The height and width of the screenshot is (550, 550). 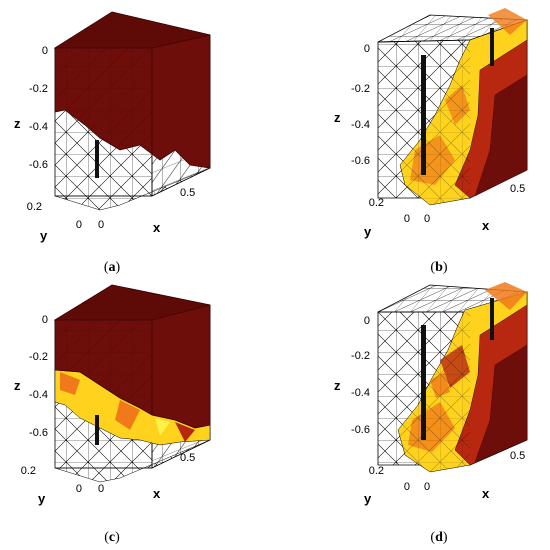 I want to click on caption-d: (d), so click(x=438, y=537).